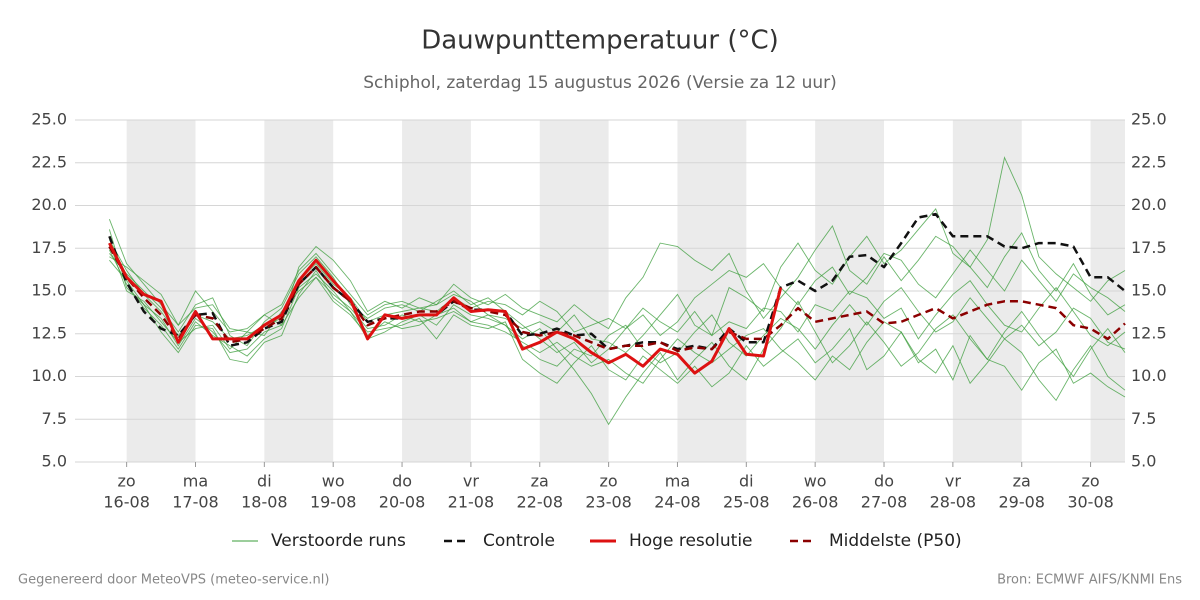  Describe the element at coordinates (895, 541) in the screenshot. I see `legend-label: Middelste (P50)` at that location.